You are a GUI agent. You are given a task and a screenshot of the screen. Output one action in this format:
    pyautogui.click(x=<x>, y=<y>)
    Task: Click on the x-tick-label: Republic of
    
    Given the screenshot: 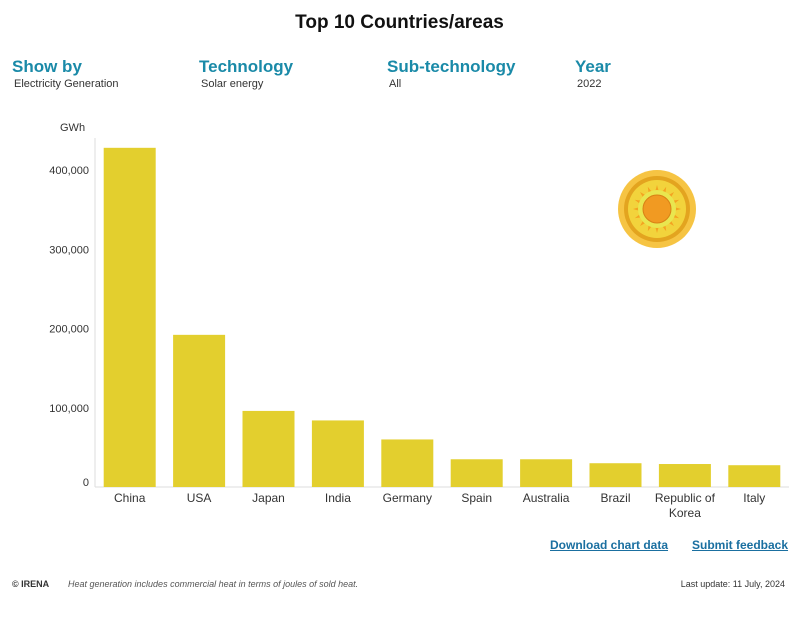 What is the action you would take?
    pyautogui.click(x=685, y=498)
    